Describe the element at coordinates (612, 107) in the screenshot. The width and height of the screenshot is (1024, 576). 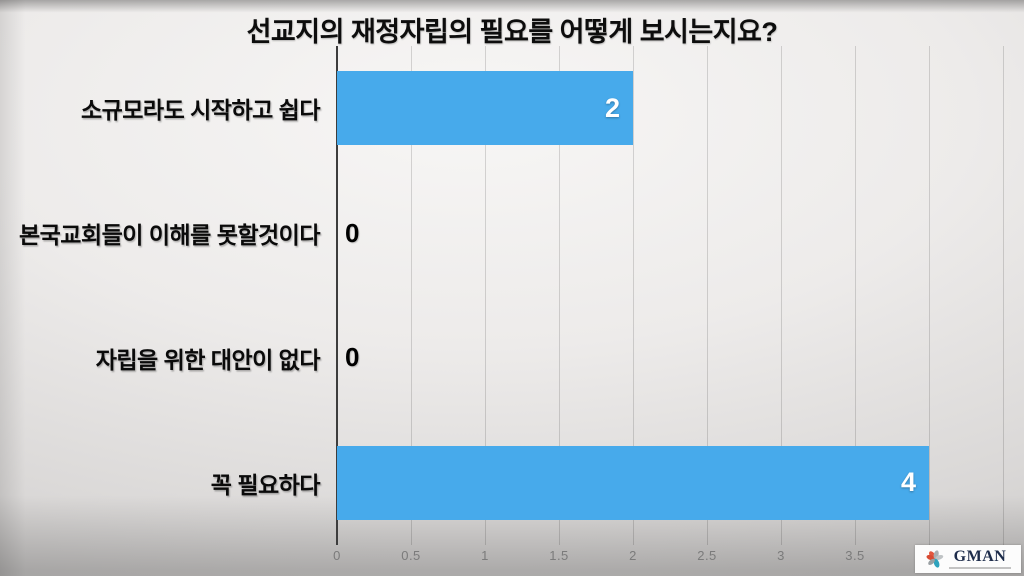
I see `bar-value-label: 2` at that location.